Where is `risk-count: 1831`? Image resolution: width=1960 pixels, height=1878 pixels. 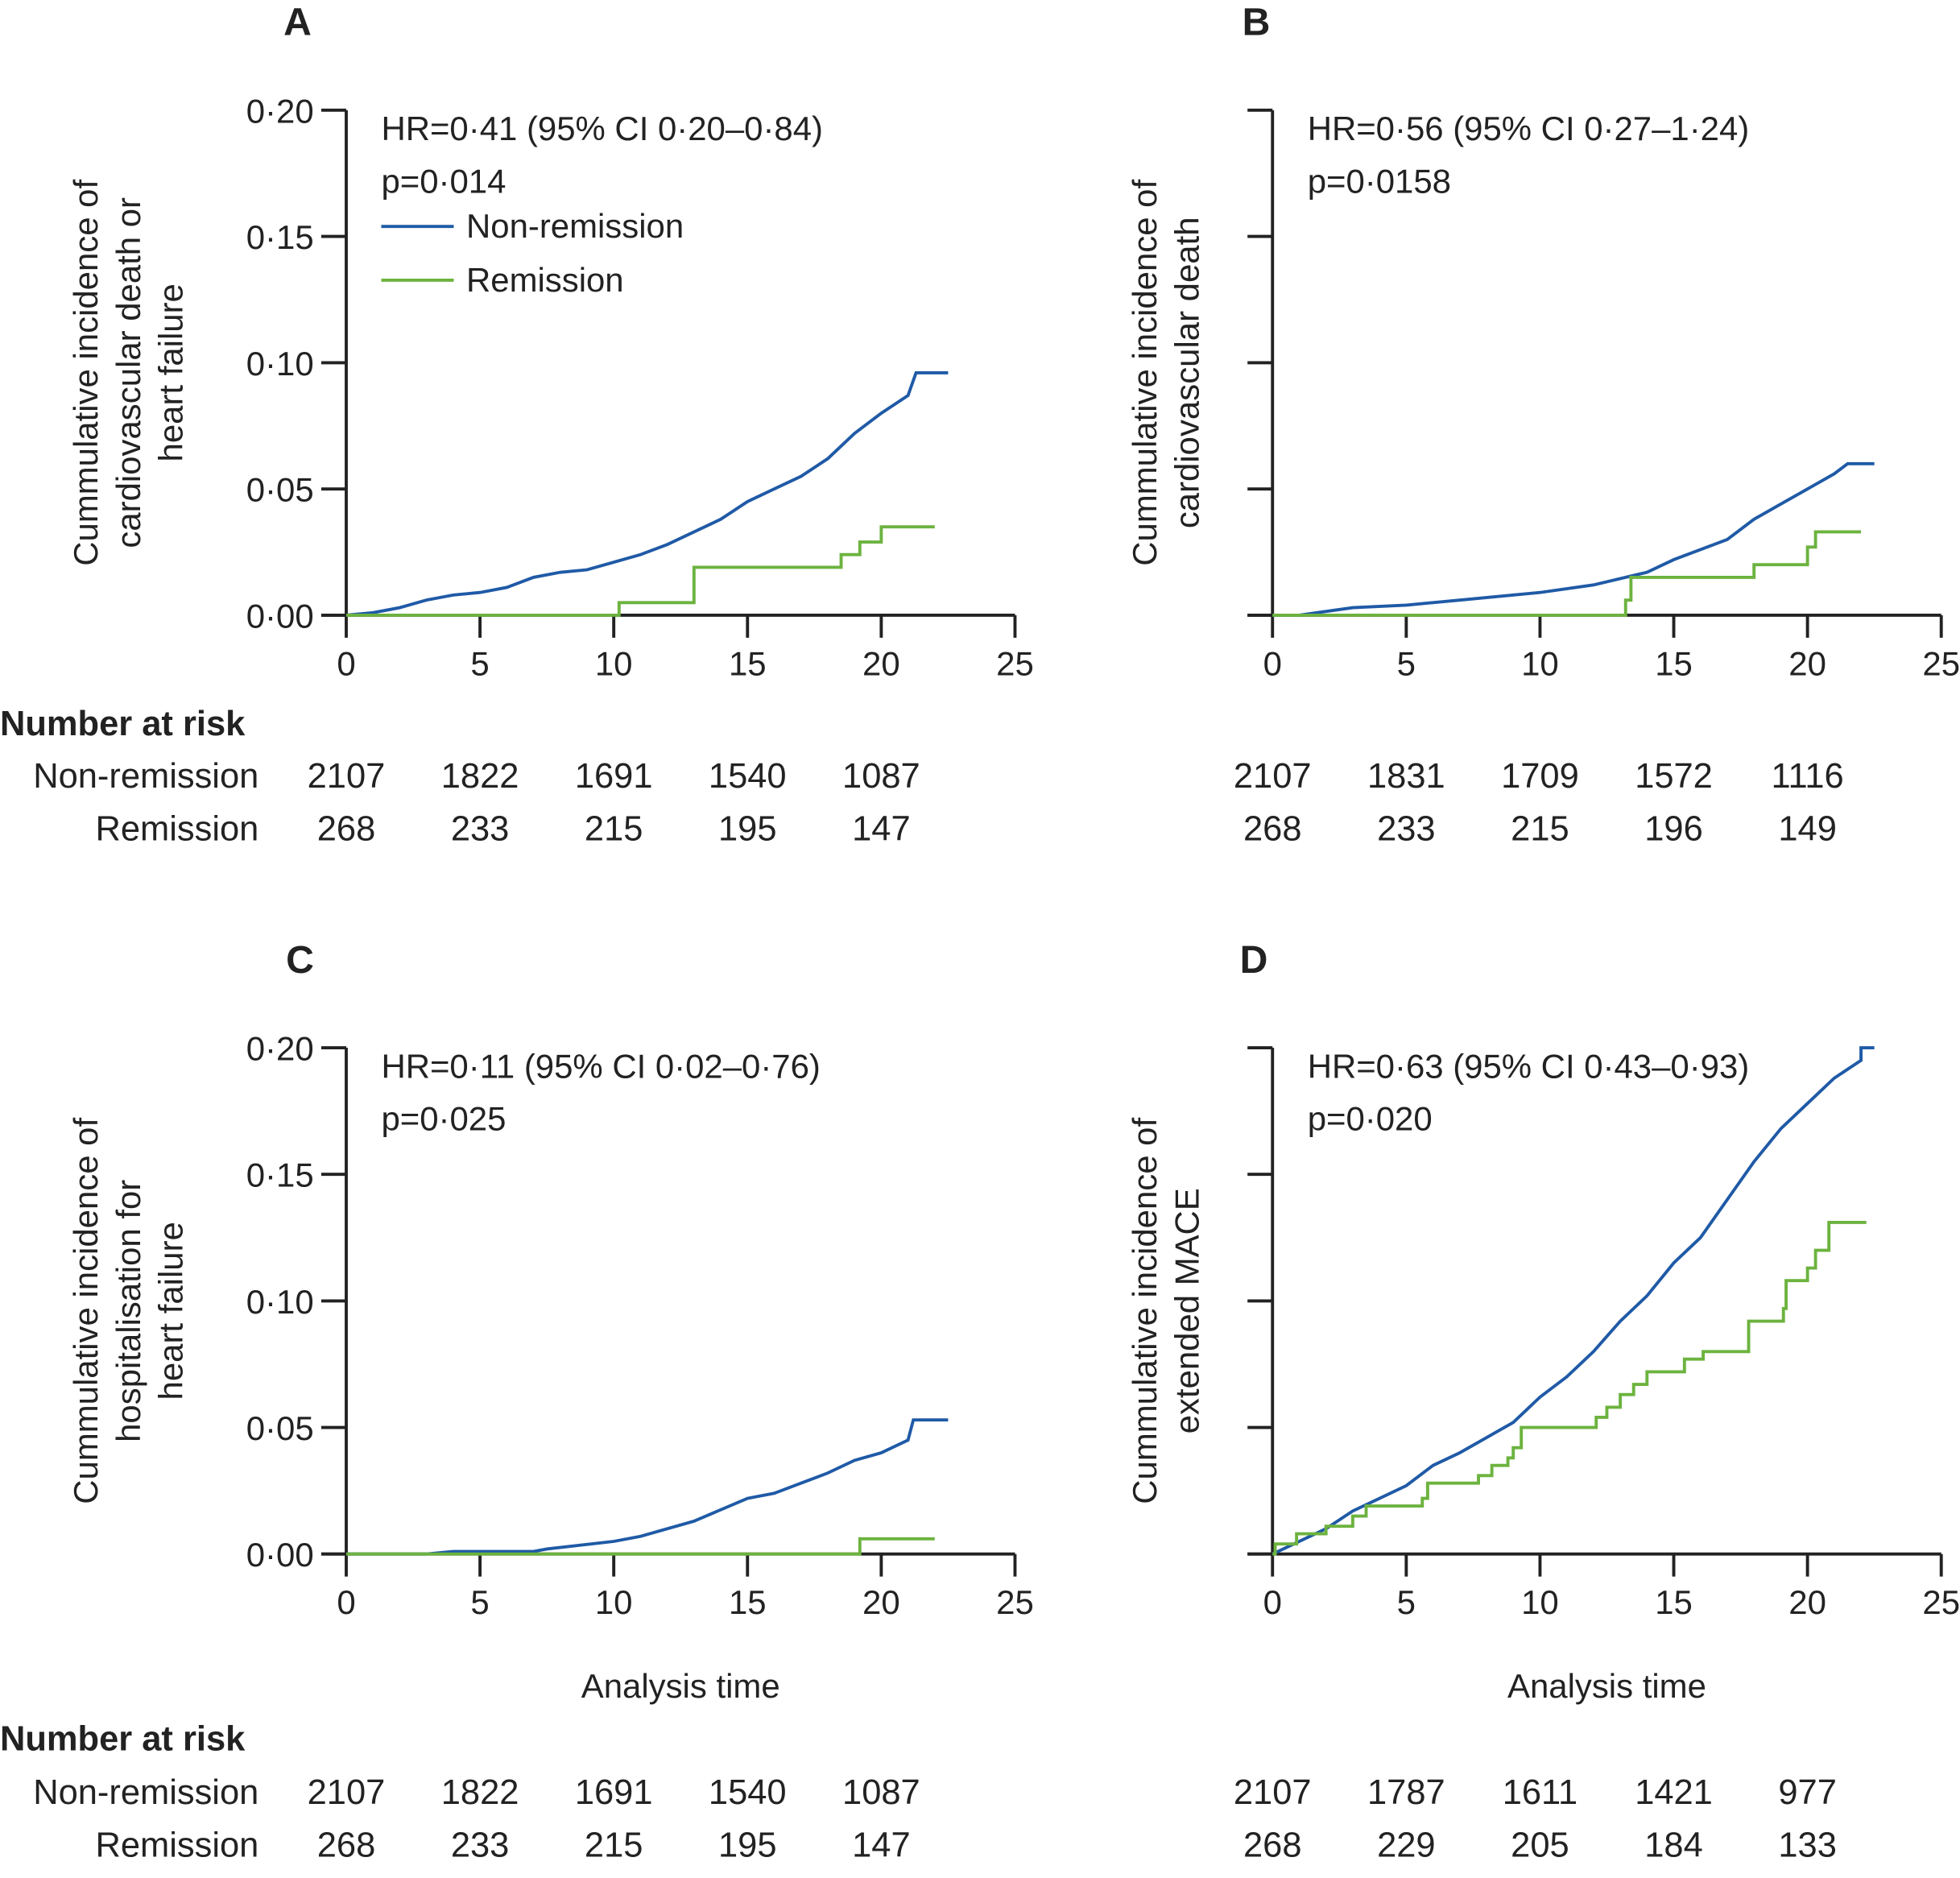 risk-count: 1831 is located at coordinates (1406, 776).